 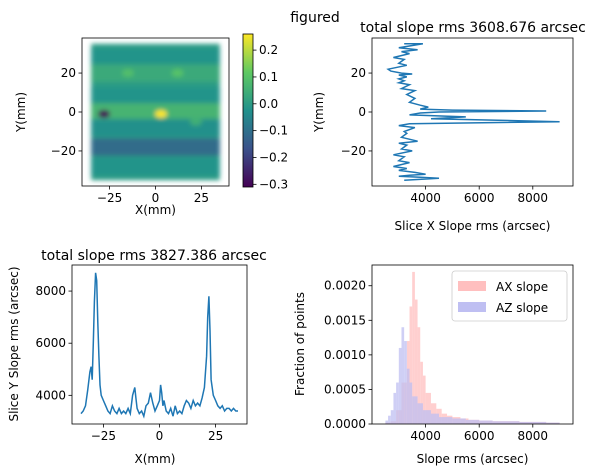 I want to click on x-slope-ytick-label: 0, so click(x=362, y=112).